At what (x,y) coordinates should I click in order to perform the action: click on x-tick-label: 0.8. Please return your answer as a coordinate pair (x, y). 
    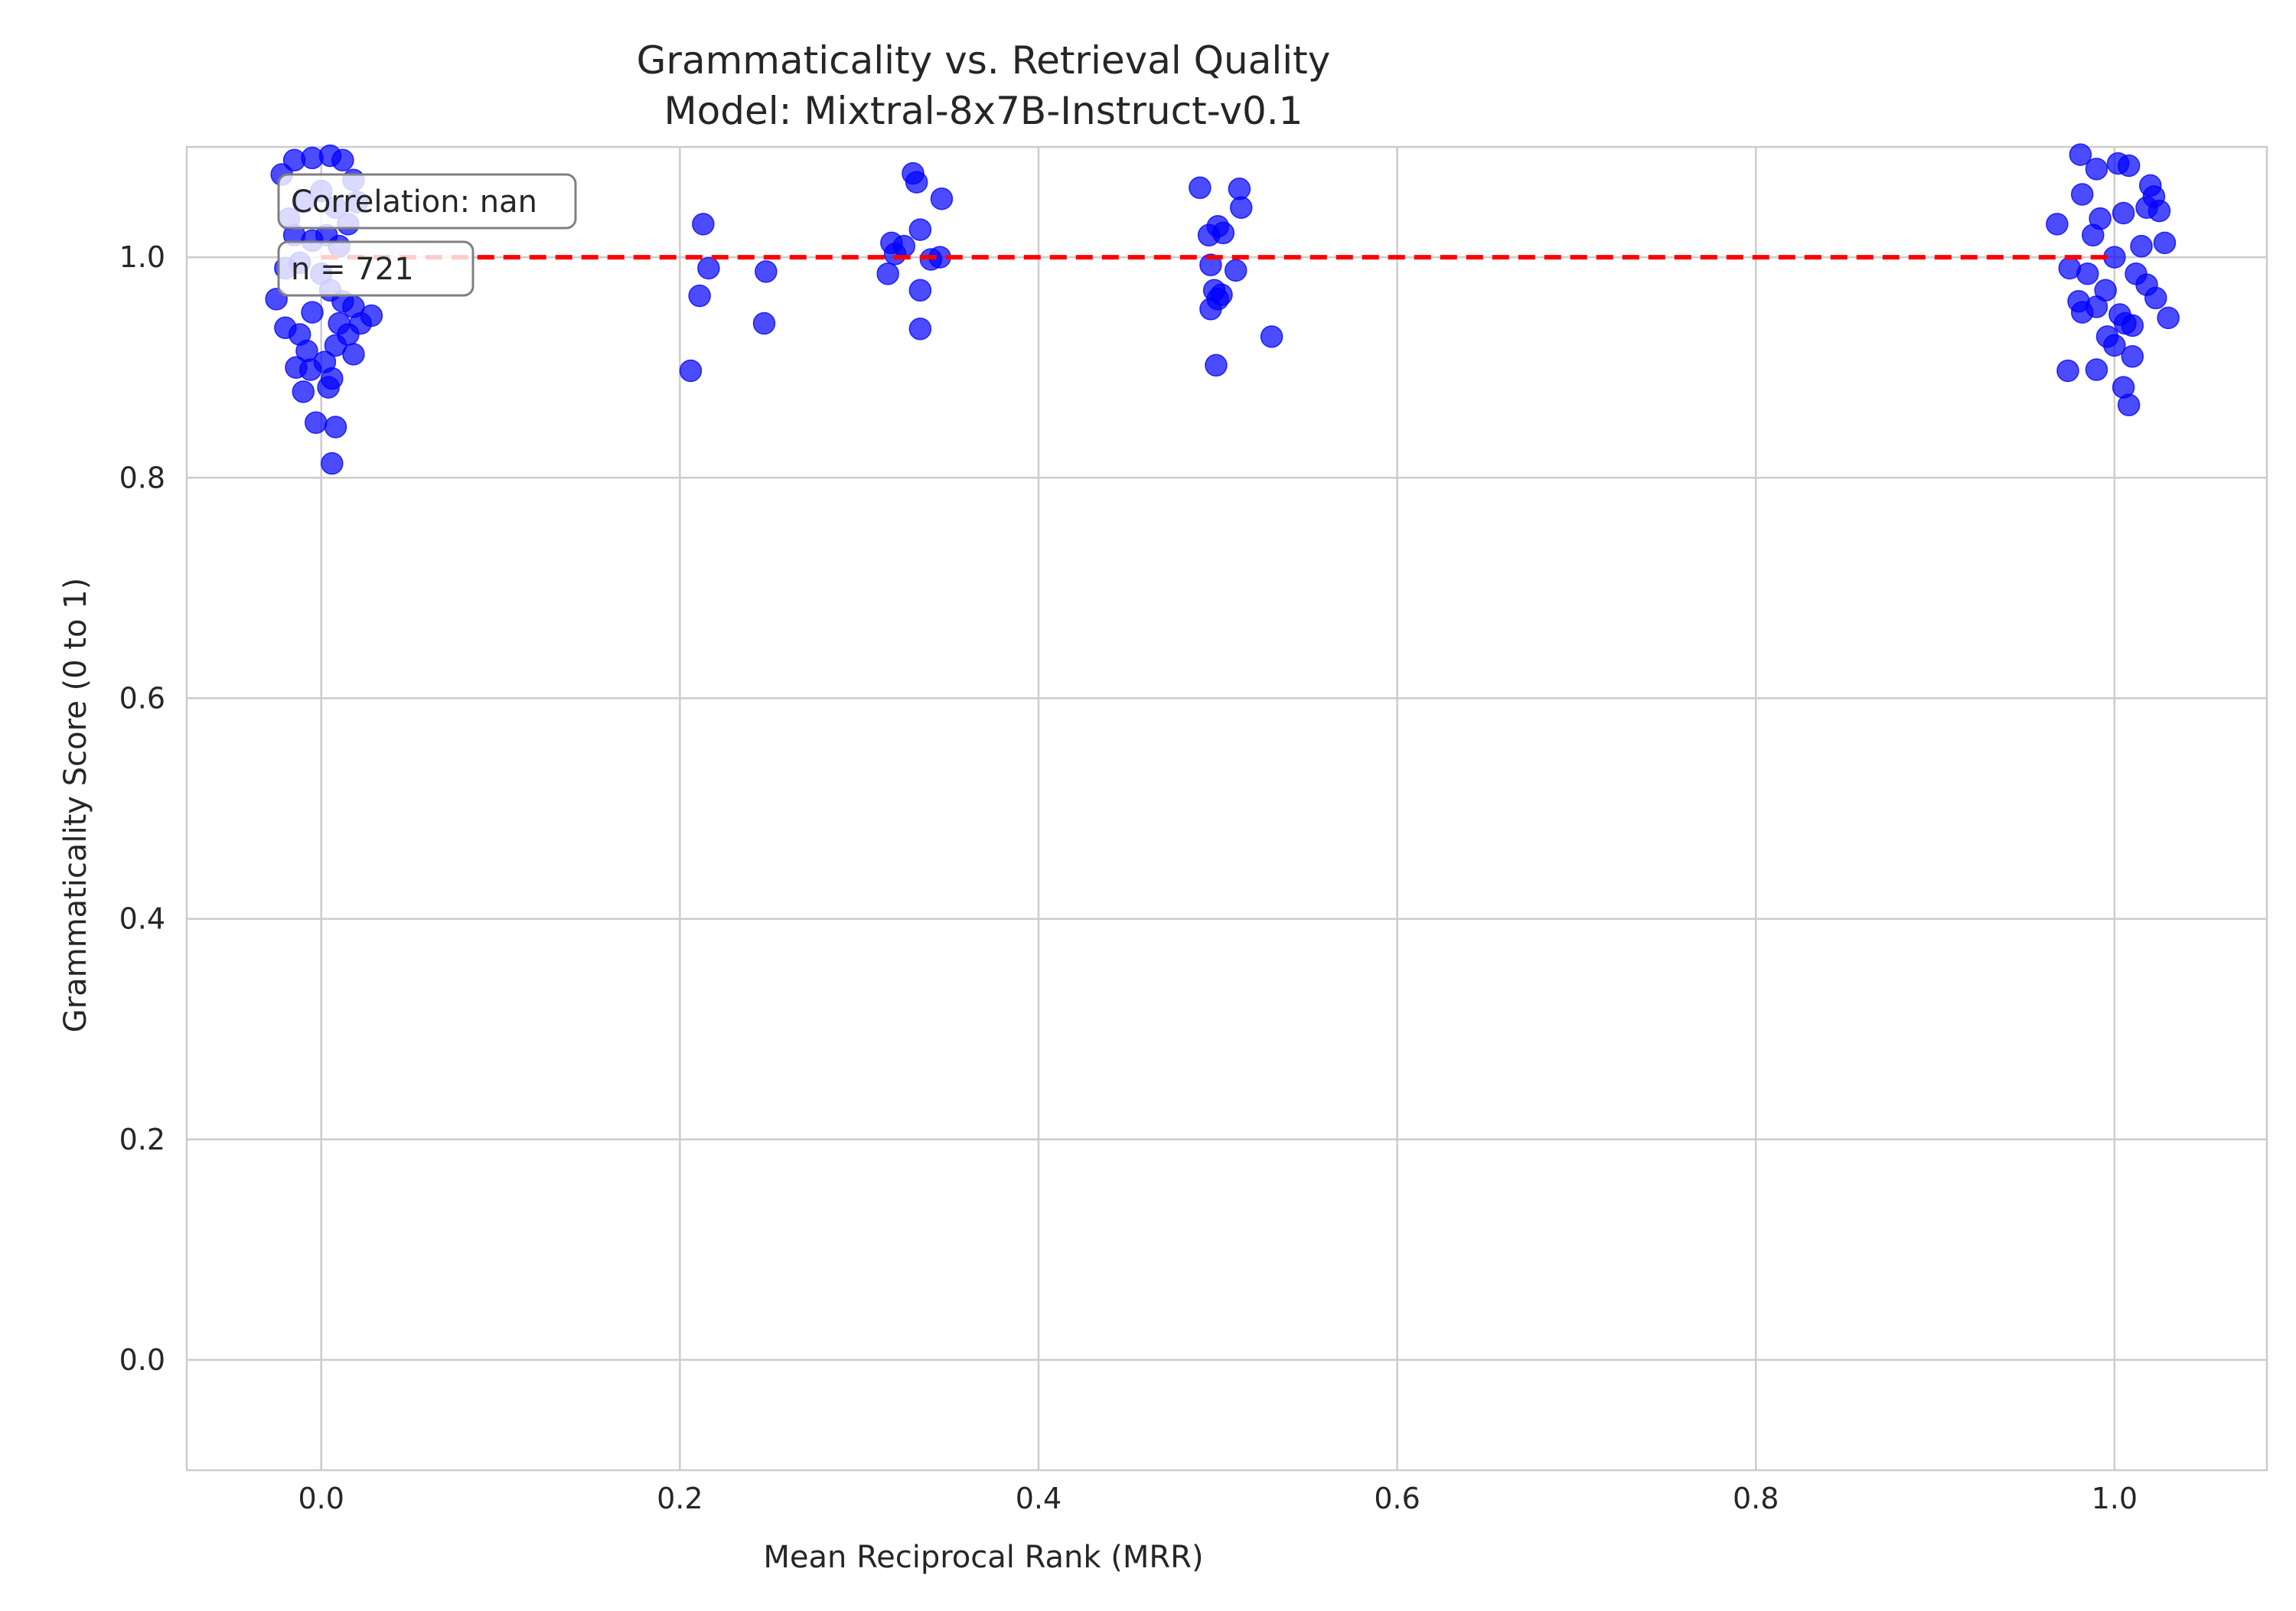
    Looking at the image, I should click on (1756, 1498).